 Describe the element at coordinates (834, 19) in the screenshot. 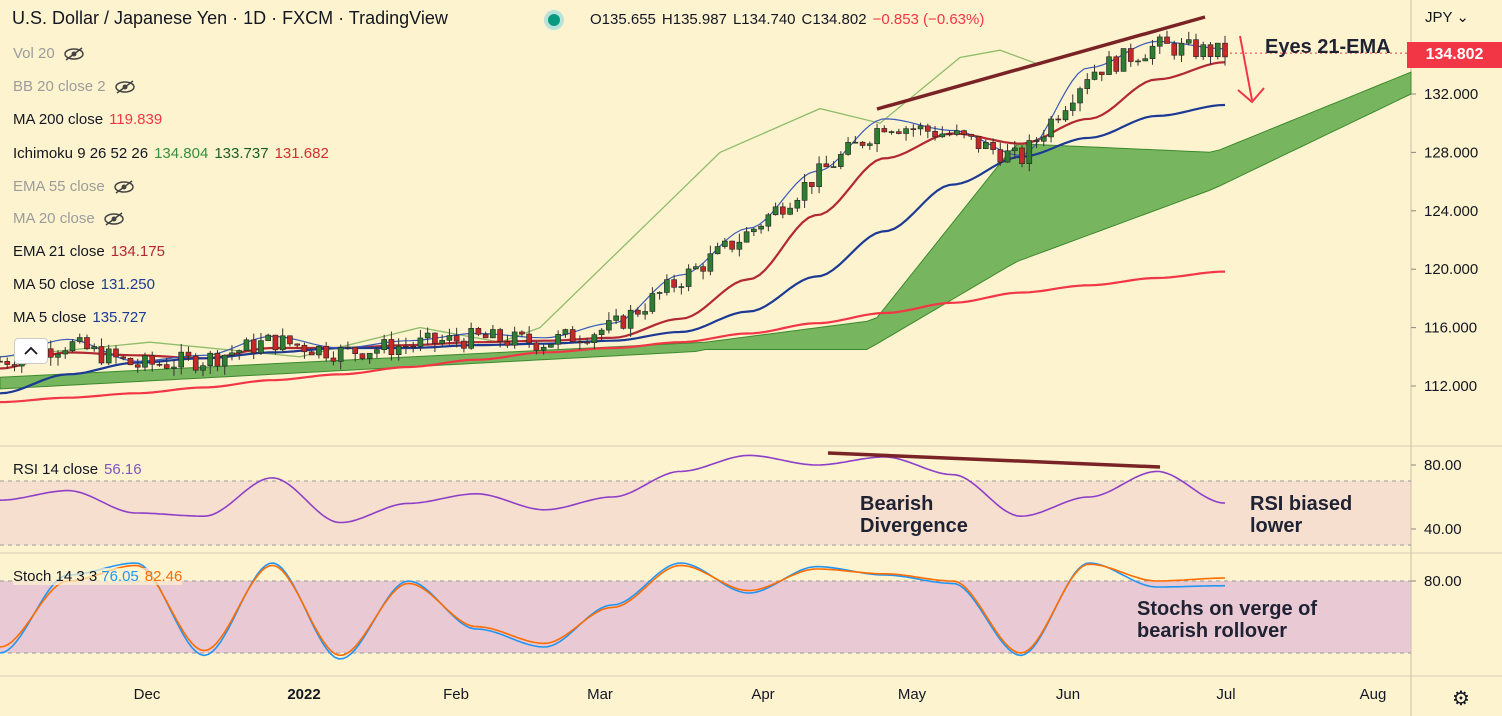

I see `ohlc-close: C134.802` at that location.